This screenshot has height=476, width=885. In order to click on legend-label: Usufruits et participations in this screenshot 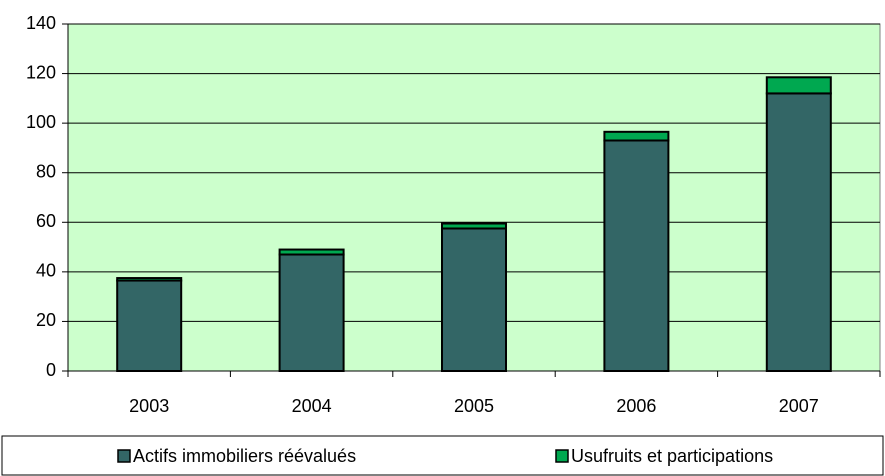, I will do `click(672, 456)`.